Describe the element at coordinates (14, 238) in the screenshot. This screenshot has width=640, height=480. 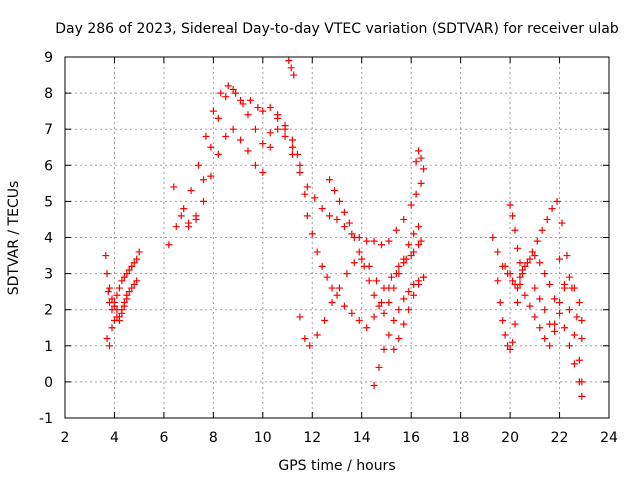
I see `y-axis-label: SDTVAR / TECUs` at that location.